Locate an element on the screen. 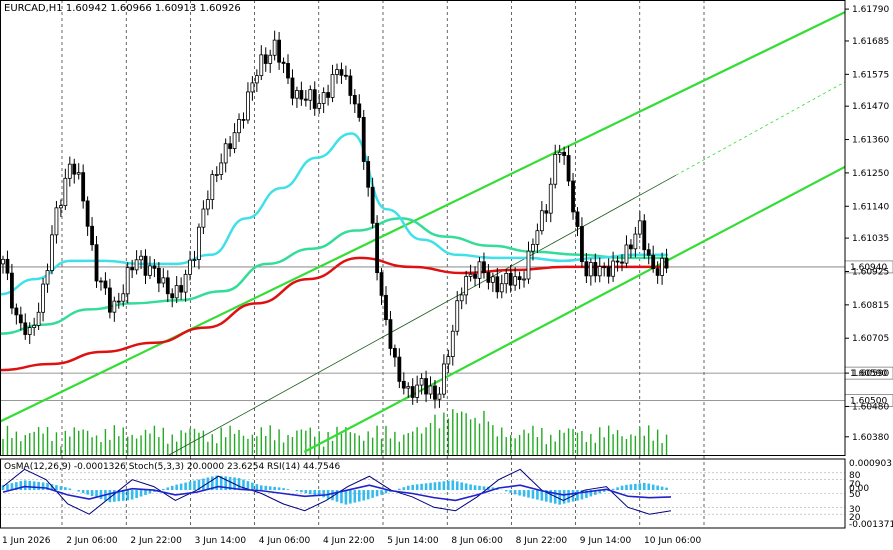  x-tick-label: 9 Jun 14:00 is located at coordinates (606, 541).